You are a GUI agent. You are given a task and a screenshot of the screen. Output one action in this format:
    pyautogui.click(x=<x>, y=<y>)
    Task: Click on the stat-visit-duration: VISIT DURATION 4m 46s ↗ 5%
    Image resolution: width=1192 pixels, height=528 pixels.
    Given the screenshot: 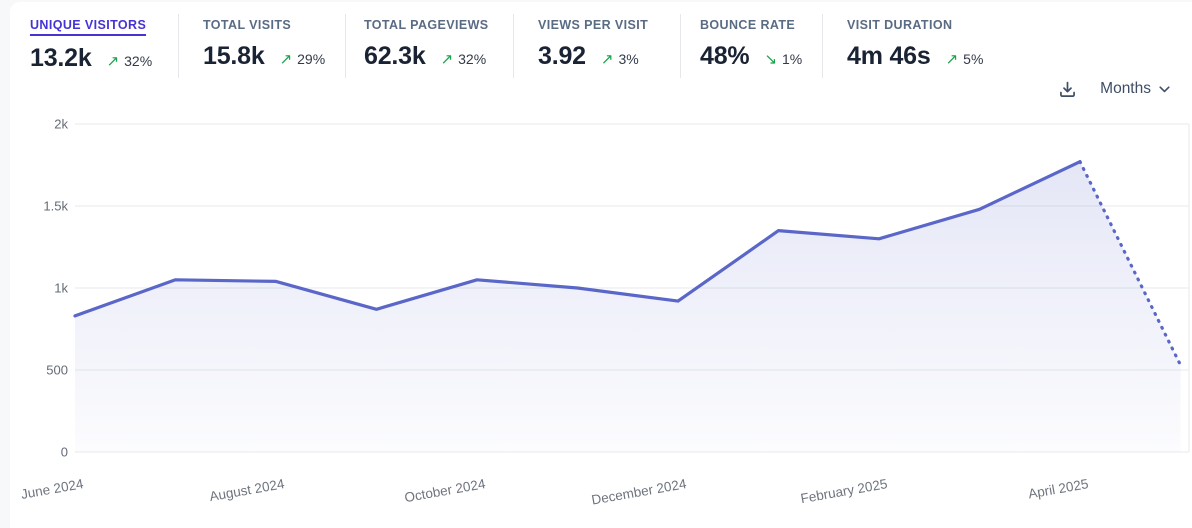 What is the action you would take?
    pyautogui.click(x=902, y=46)
    